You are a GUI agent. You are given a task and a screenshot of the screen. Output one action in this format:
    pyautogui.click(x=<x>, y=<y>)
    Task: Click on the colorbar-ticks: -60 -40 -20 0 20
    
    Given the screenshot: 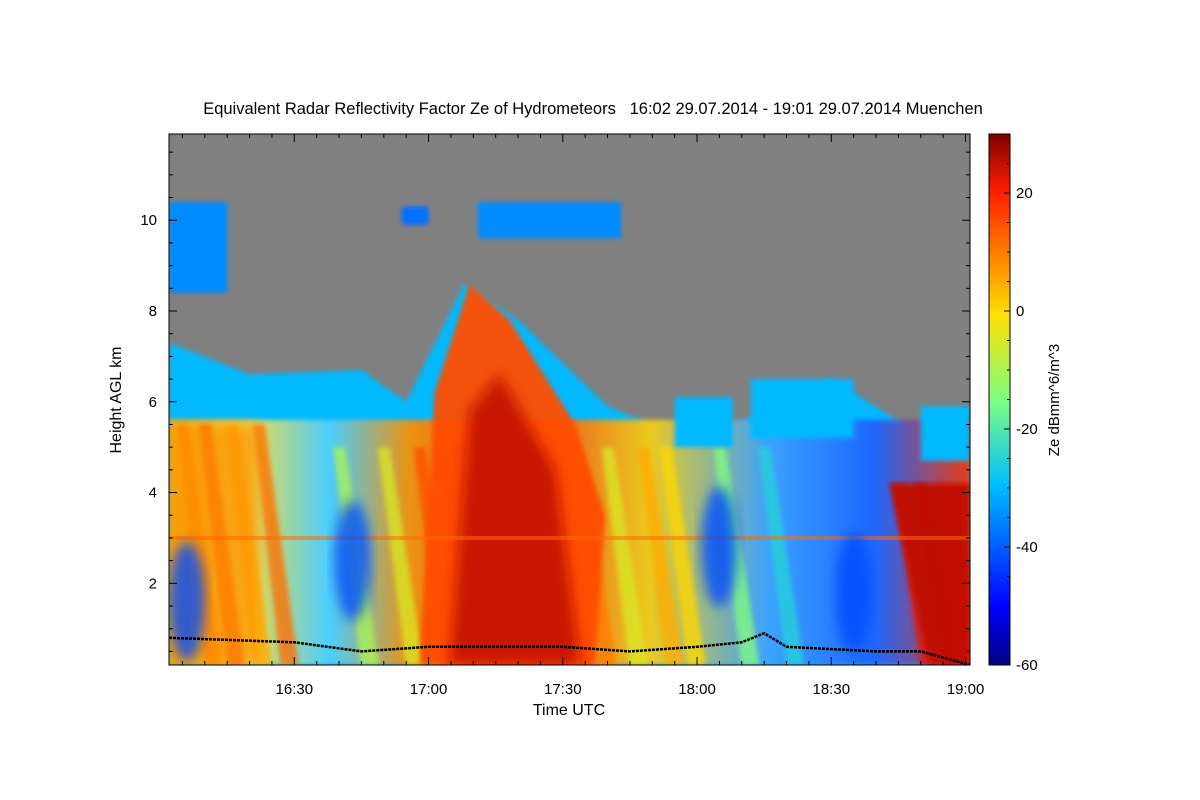 What is the action you would take?
    pyautogui.click(x=1021, y=403)
    